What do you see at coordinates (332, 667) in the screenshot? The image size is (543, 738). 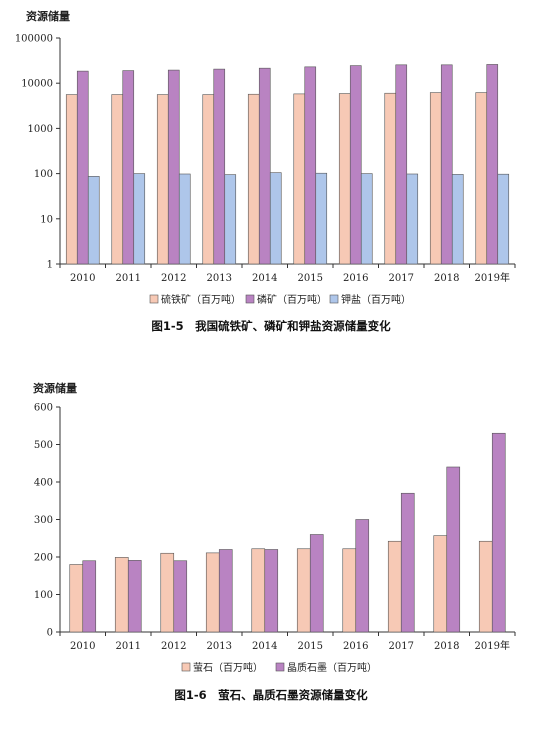 I see `legend-label: 晶质石墨（百万吨）` at bounding box center [332, 667].